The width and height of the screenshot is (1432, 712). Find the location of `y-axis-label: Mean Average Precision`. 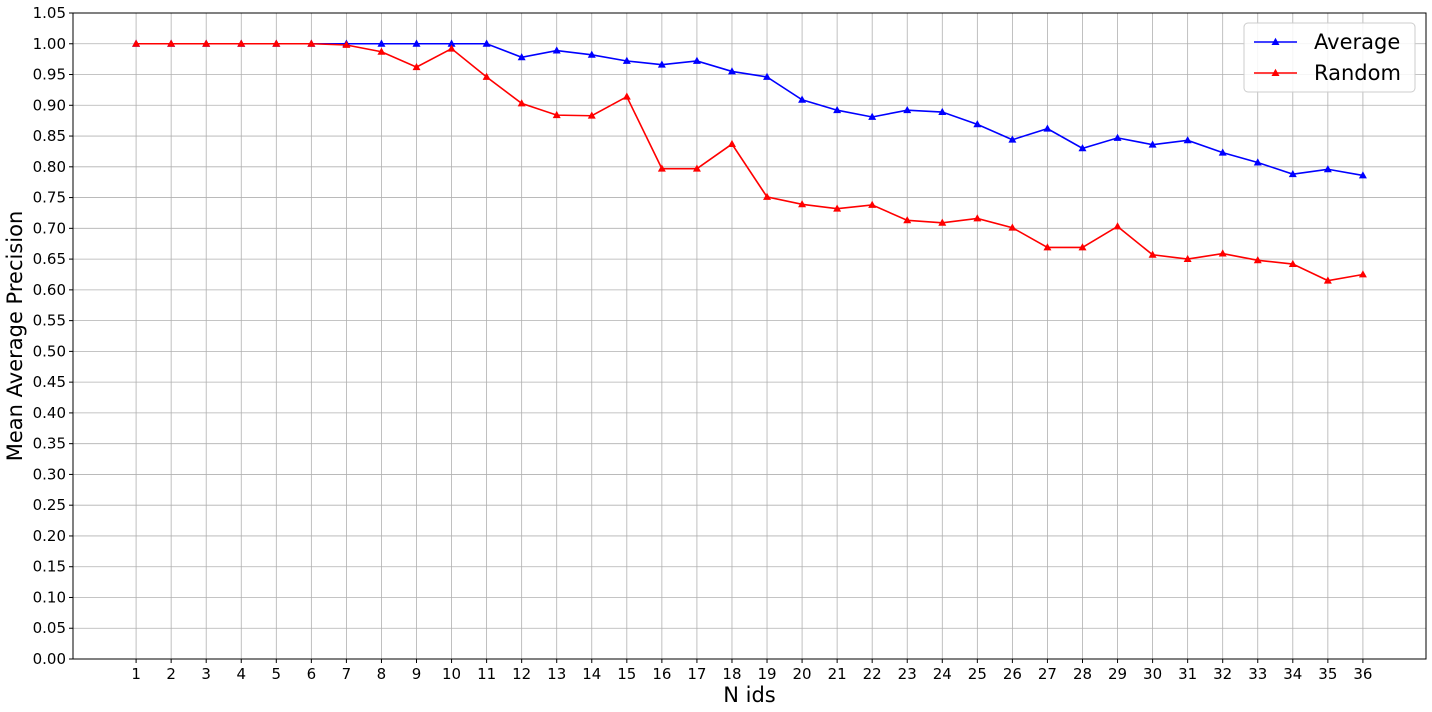

y-axis-label: Mean Average Precision is located at coordinates (15, 336).